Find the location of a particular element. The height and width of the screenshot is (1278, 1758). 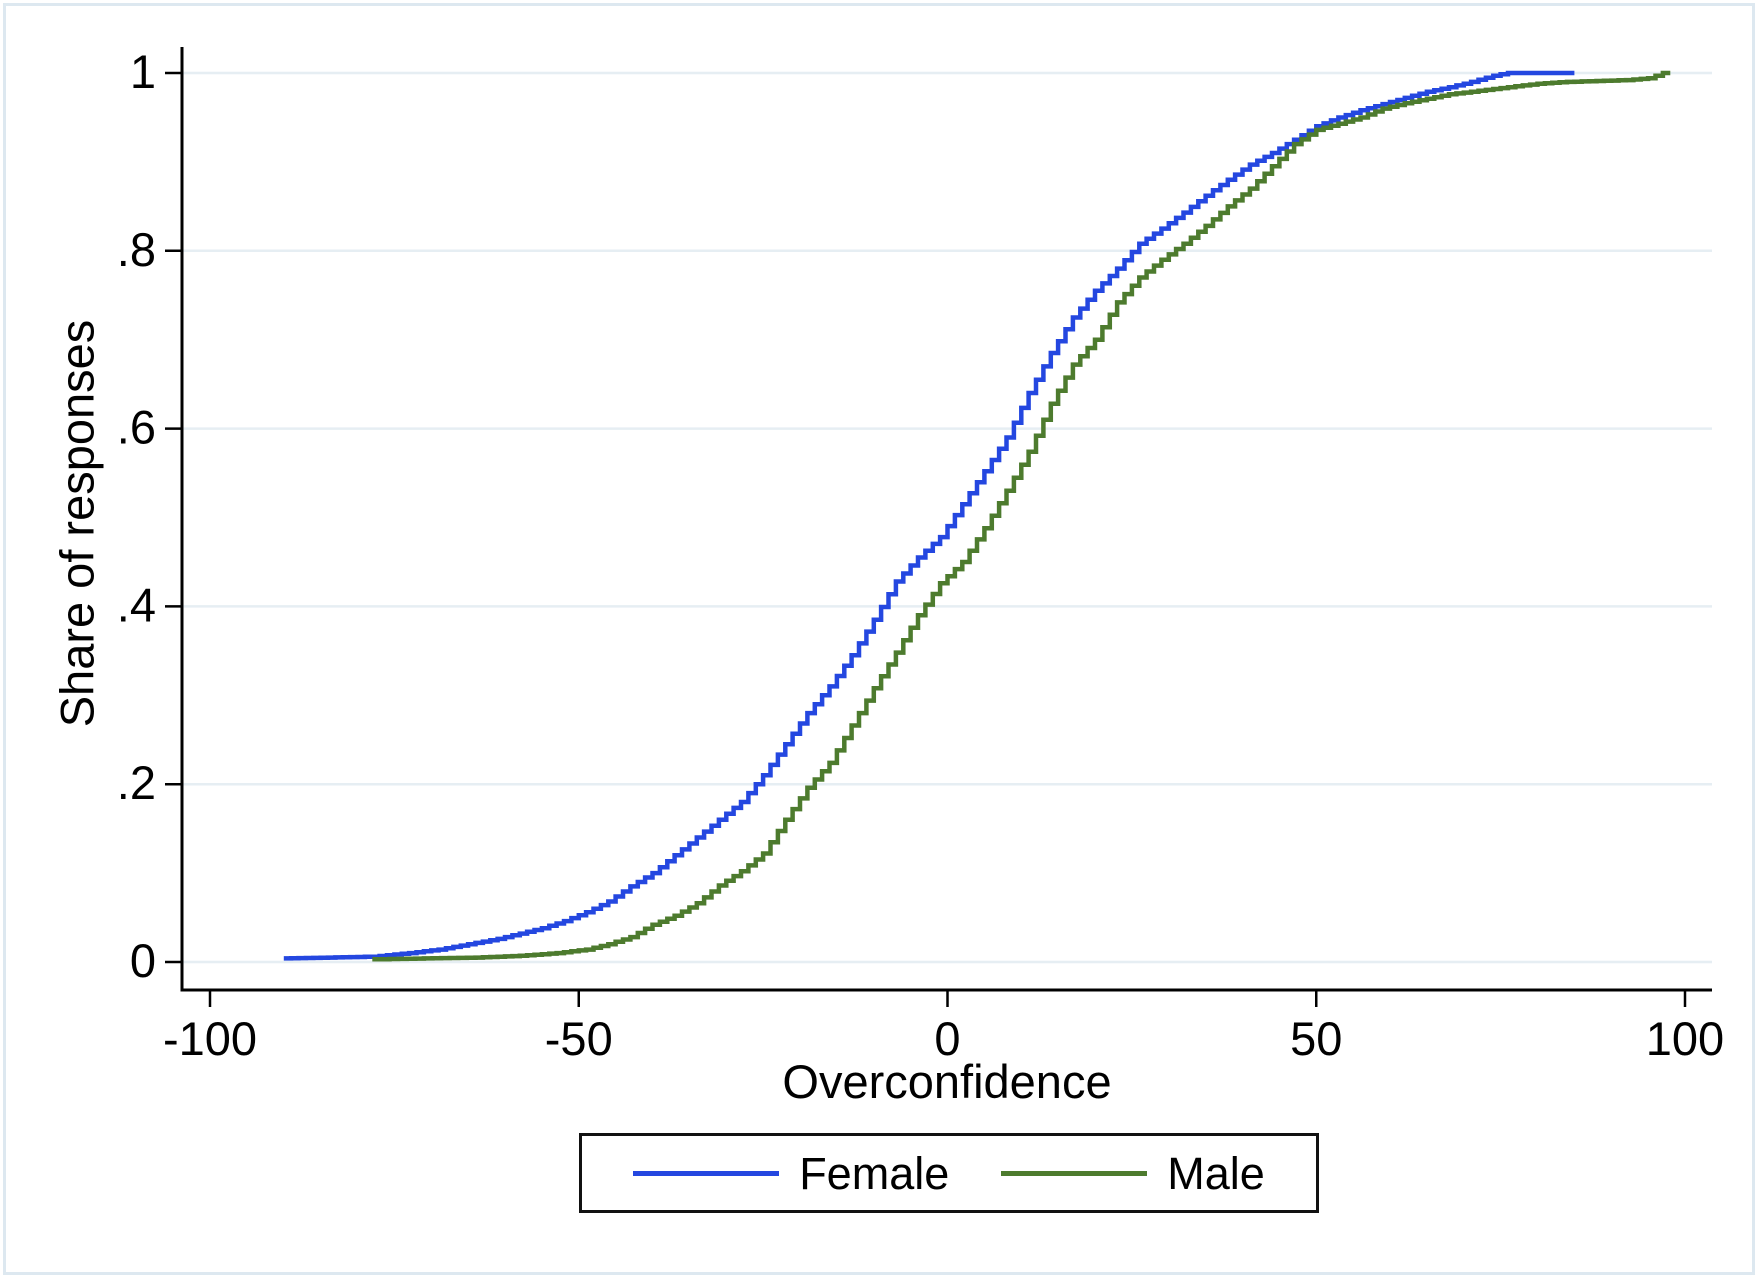

male-line-swatch is located at coordinates (1074, 1173).